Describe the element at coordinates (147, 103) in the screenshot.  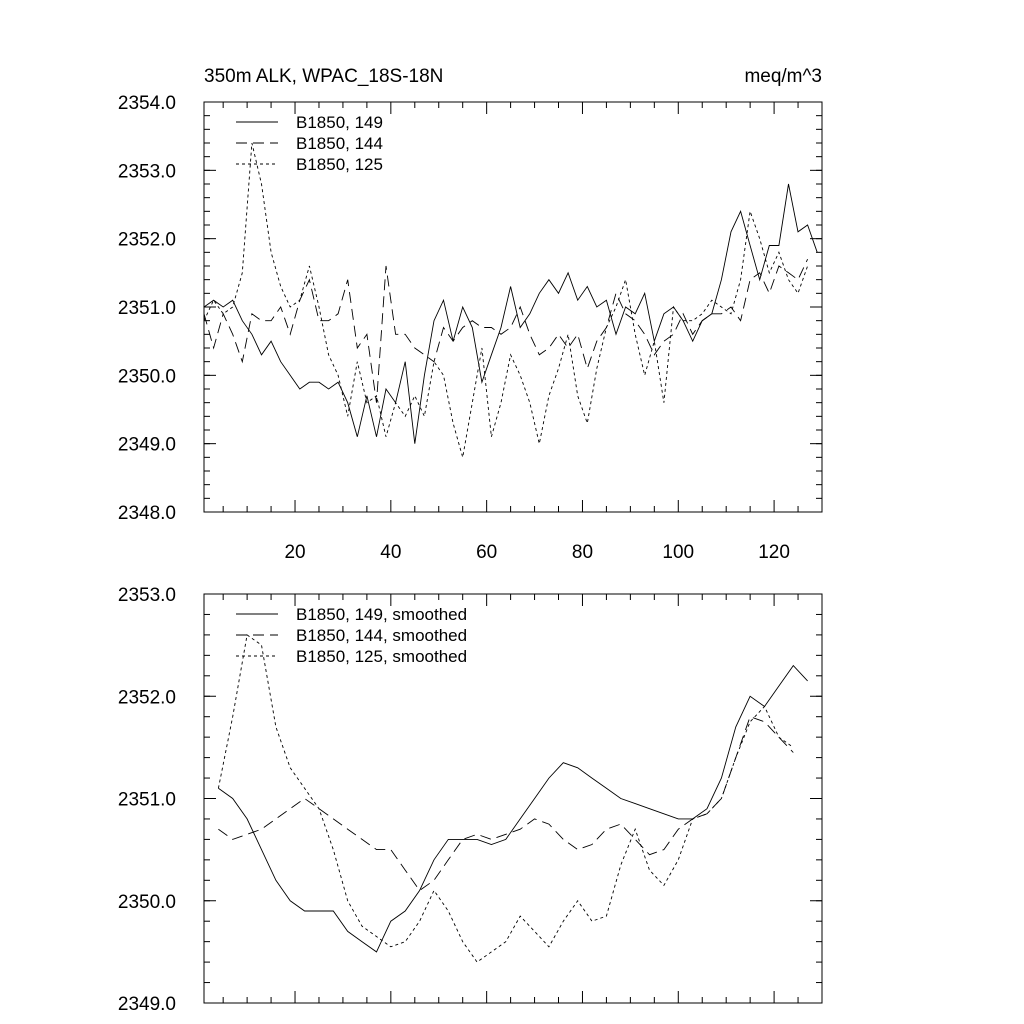
I see `y-tick-label: 2354.0` at that location.